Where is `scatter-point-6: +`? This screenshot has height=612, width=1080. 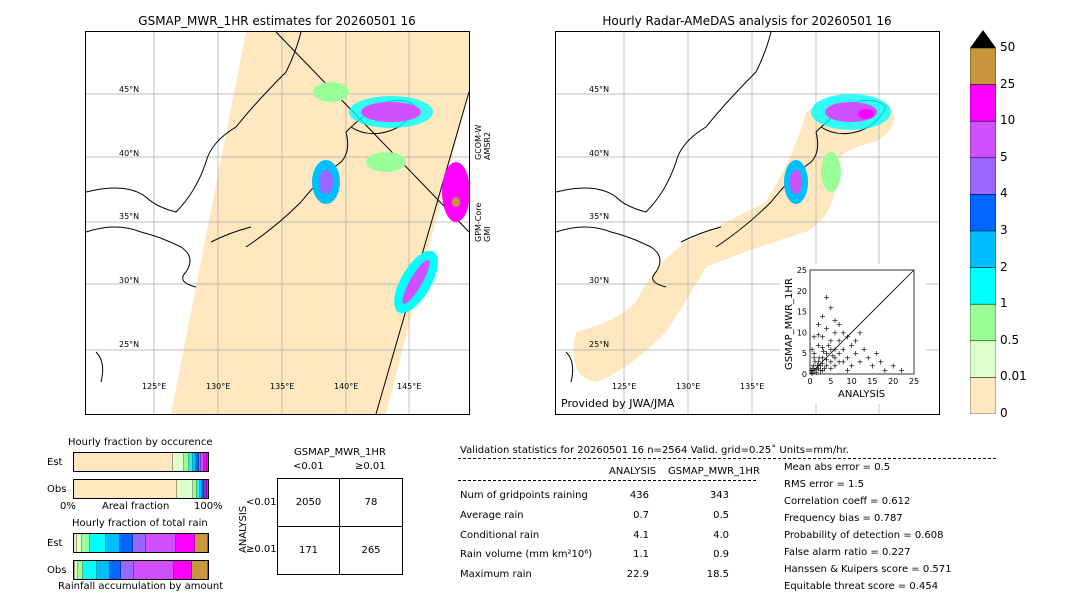 scatter-point-6: + is located at coordinates (820, 366).